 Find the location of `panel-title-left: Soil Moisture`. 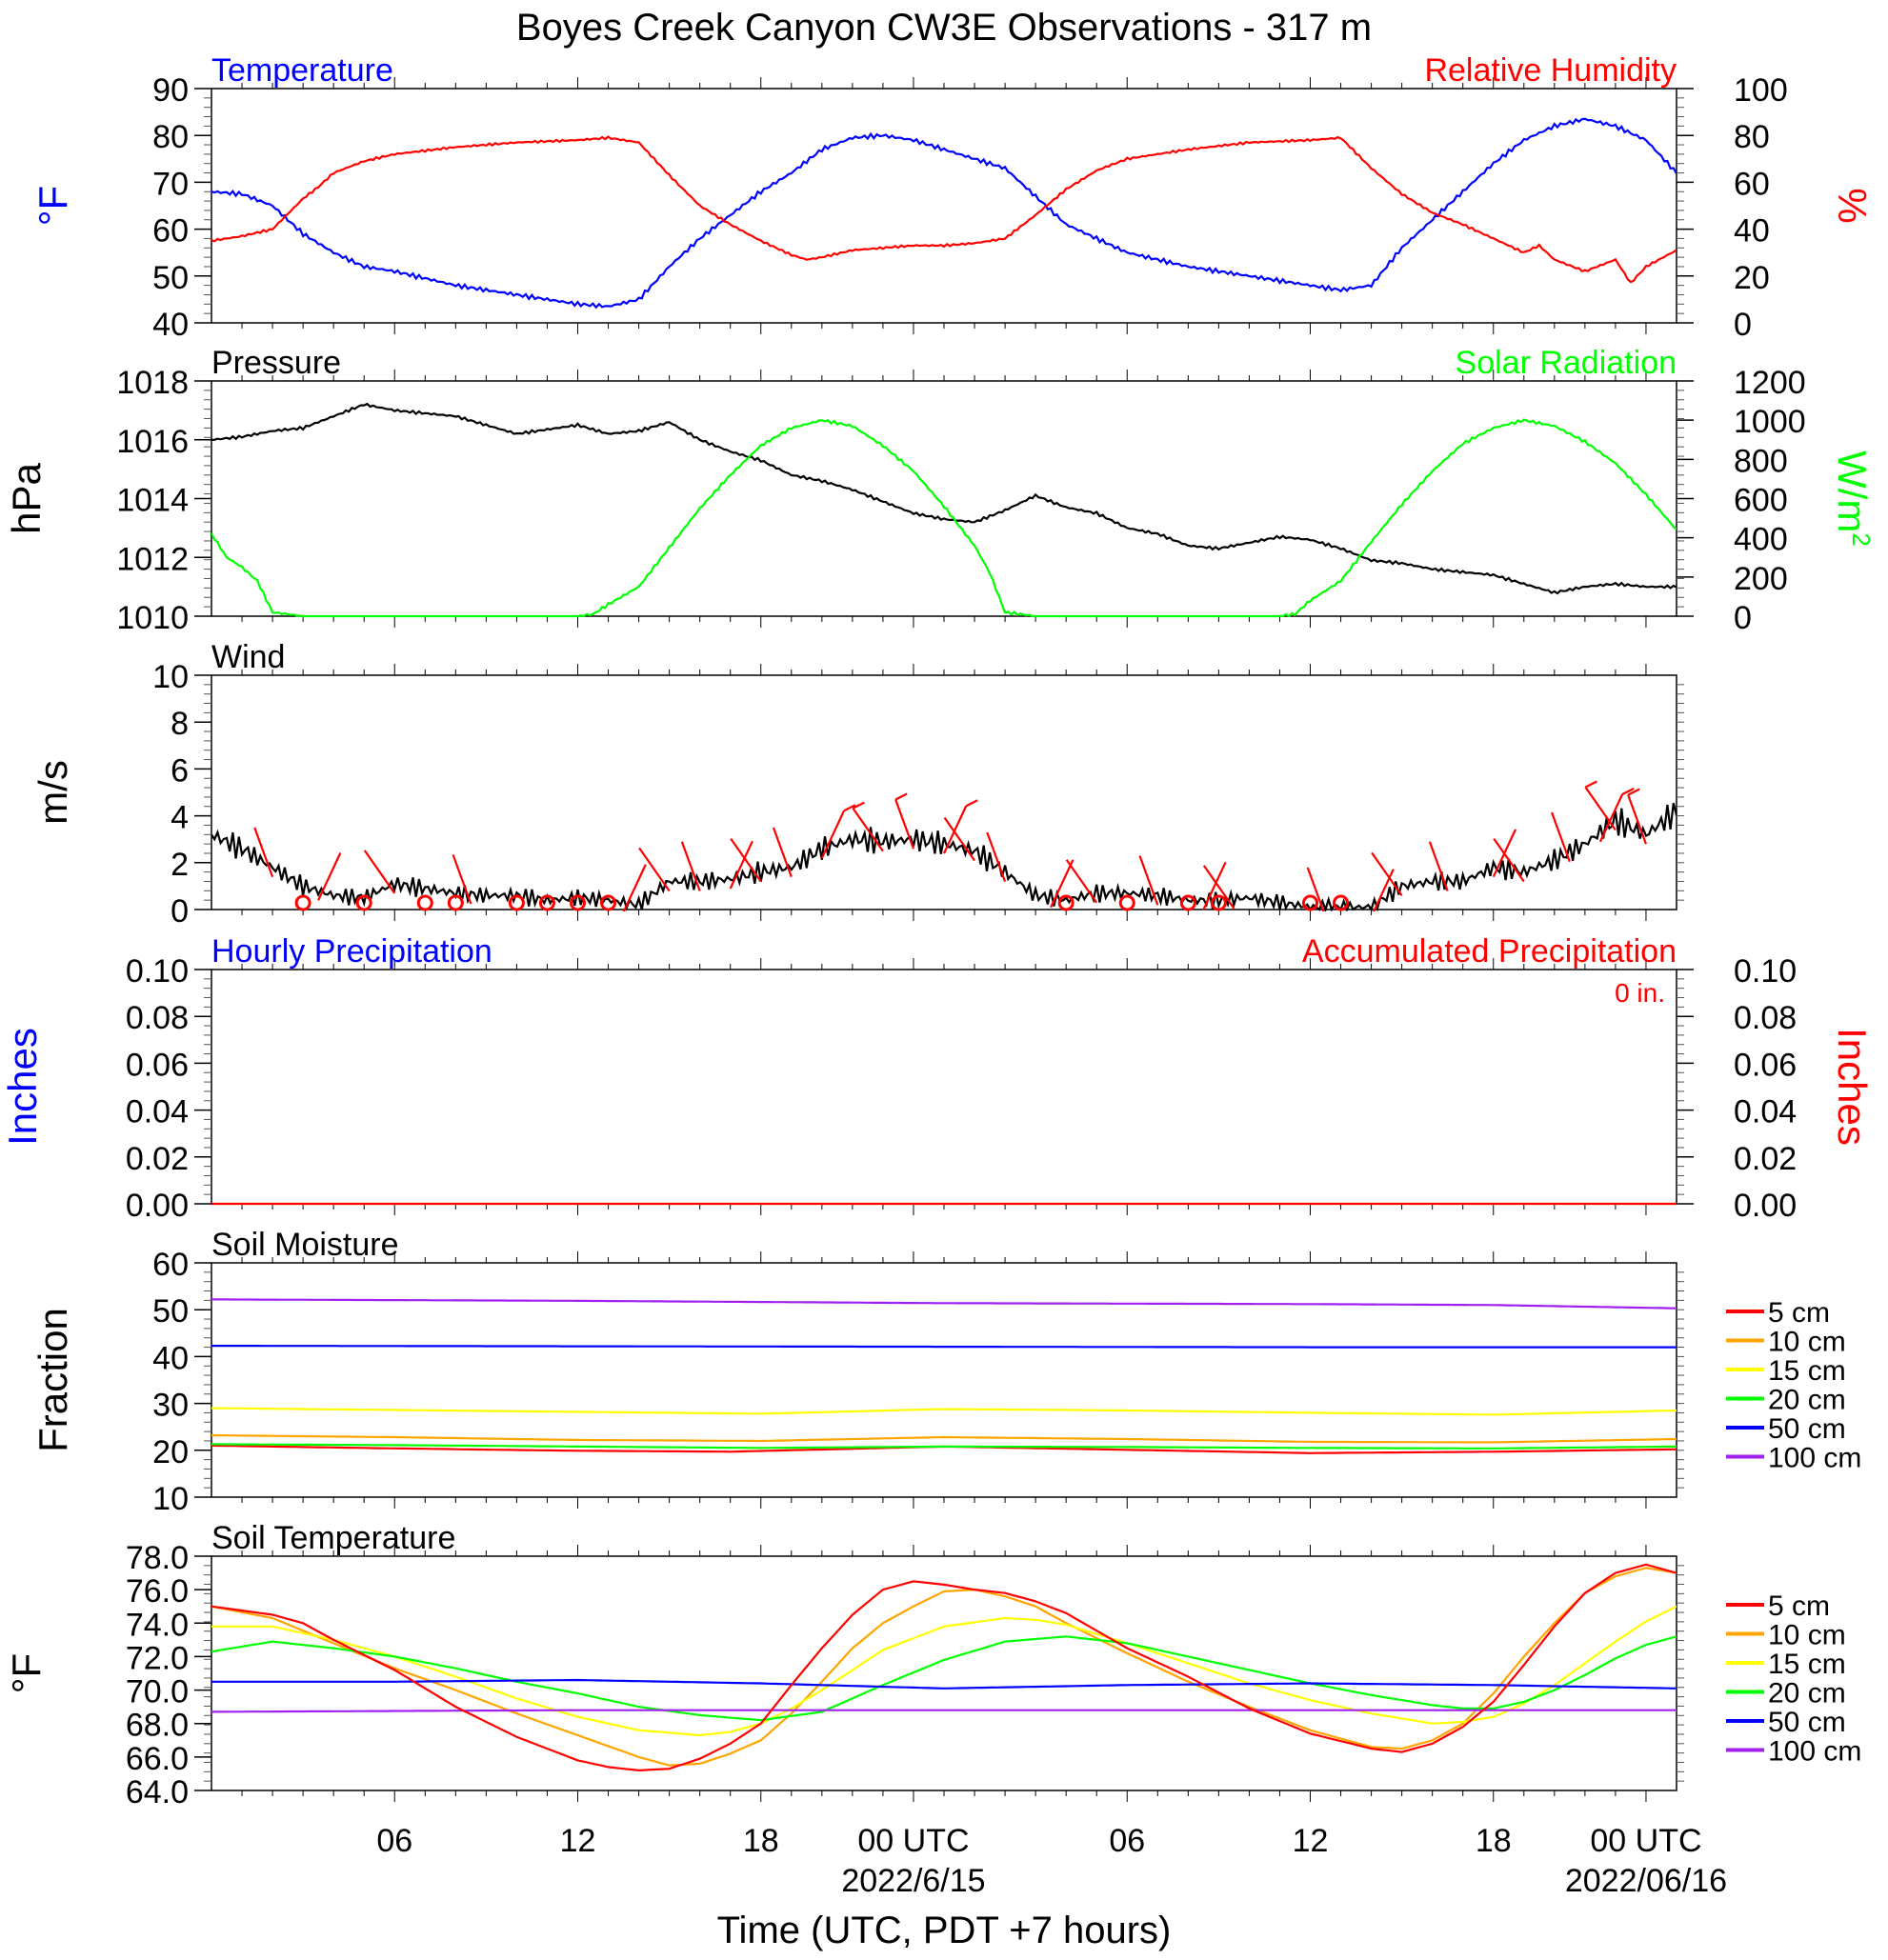

panel-title-left: Soil Moisture is located at coordinates (305, 1245).